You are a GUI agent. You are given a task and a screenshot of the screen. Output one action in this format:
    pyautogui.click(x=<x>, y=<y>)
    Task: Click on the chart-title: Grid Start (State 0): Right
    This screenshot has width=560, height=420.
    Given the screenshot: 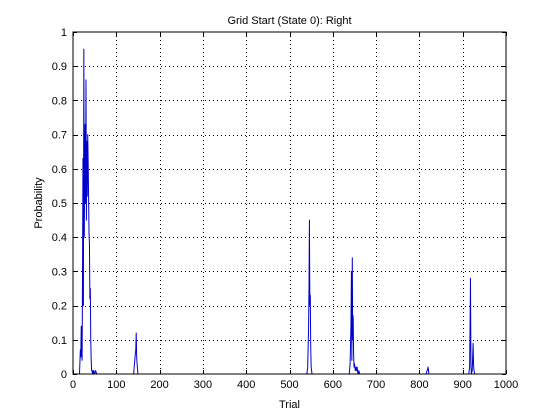 What is the action you would take?
    pyautogui.click(x=289, y=21)
    